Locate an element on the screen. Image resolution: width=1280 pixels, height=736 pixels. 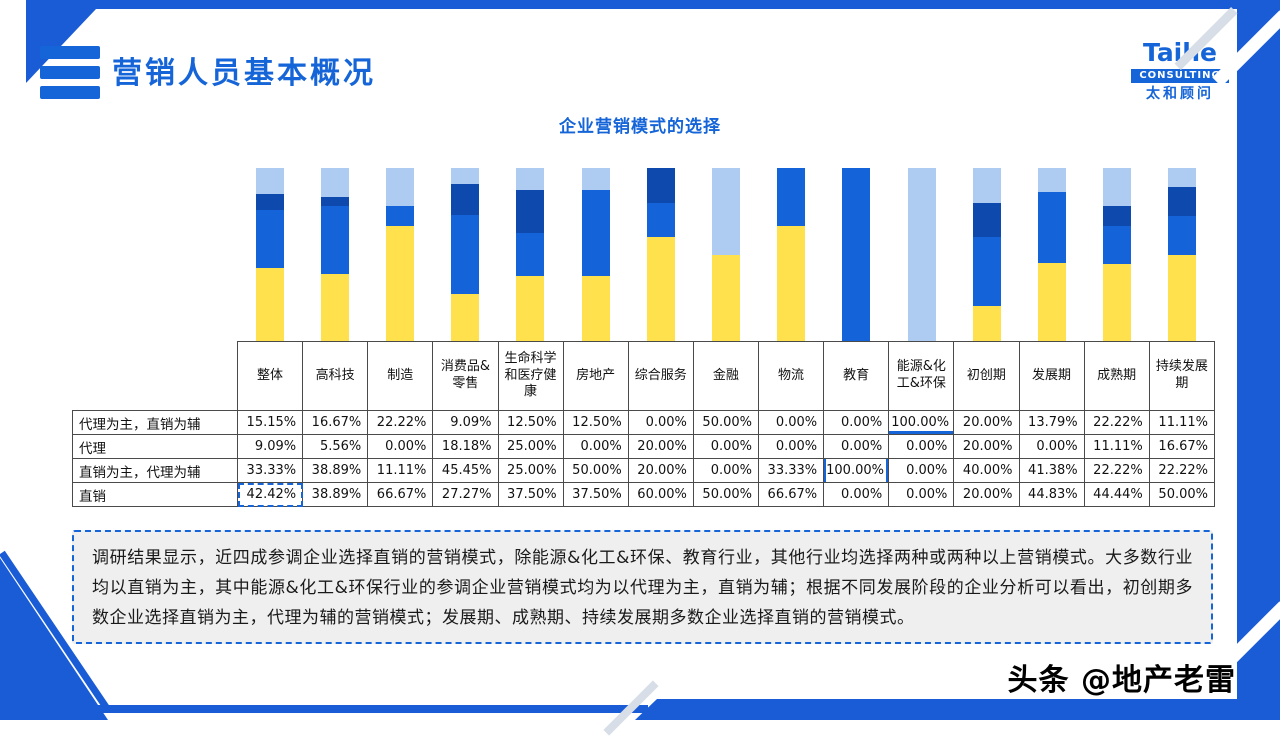
value-cell: 100.00% is located at coordinates (921, 422).